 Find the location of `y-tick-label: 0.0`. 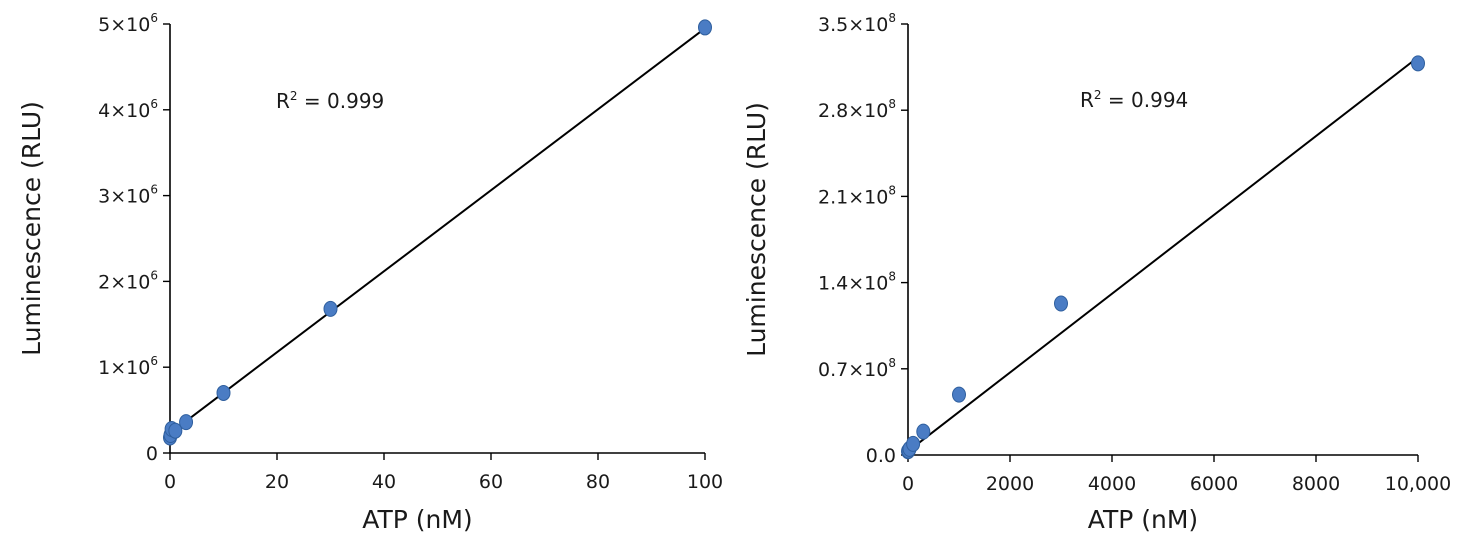

y-tick-label: 0.0 is located at coordinates (881, 456).